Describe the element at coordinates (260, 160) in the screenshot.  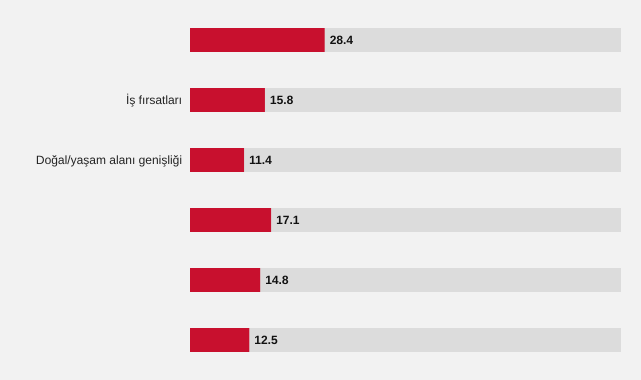
I see `data-label: 11.4` at that location.